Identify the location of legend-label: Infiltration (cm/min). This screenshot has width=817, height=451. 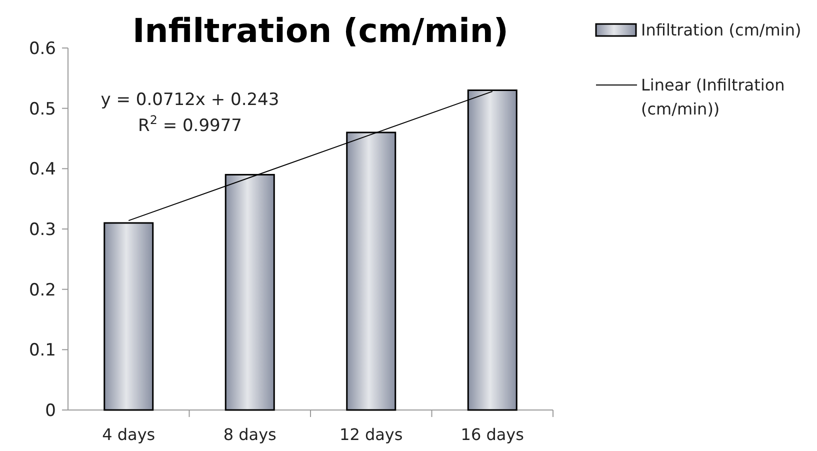
(721, 30).